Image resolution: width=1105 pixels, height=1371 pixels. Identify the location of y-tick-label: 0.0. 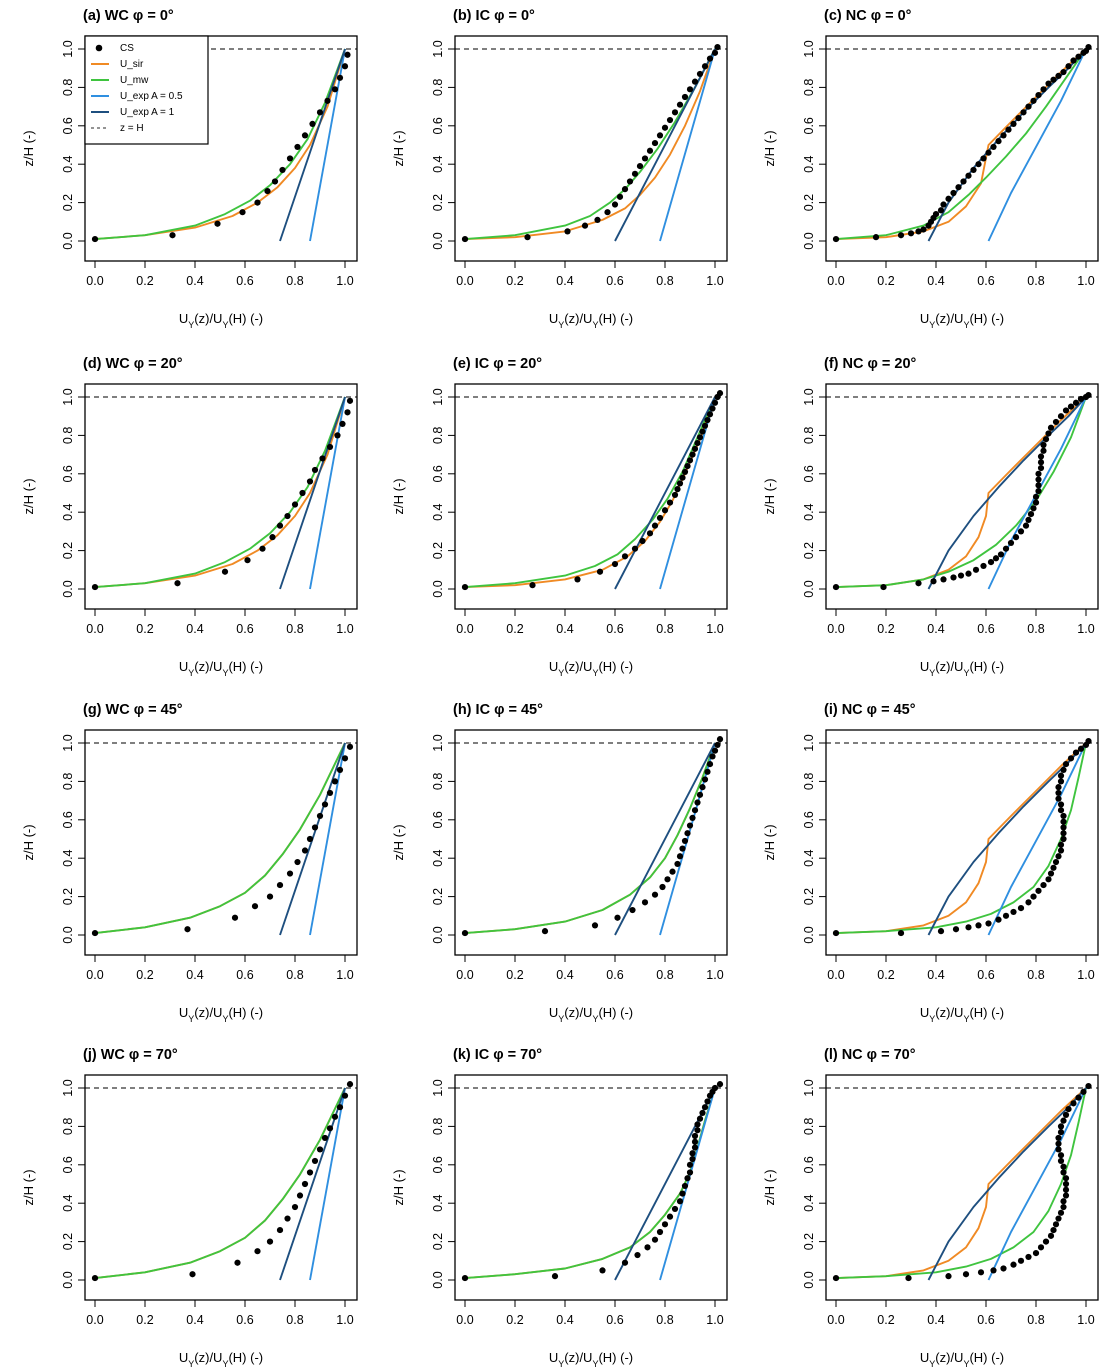
(438, 1279).